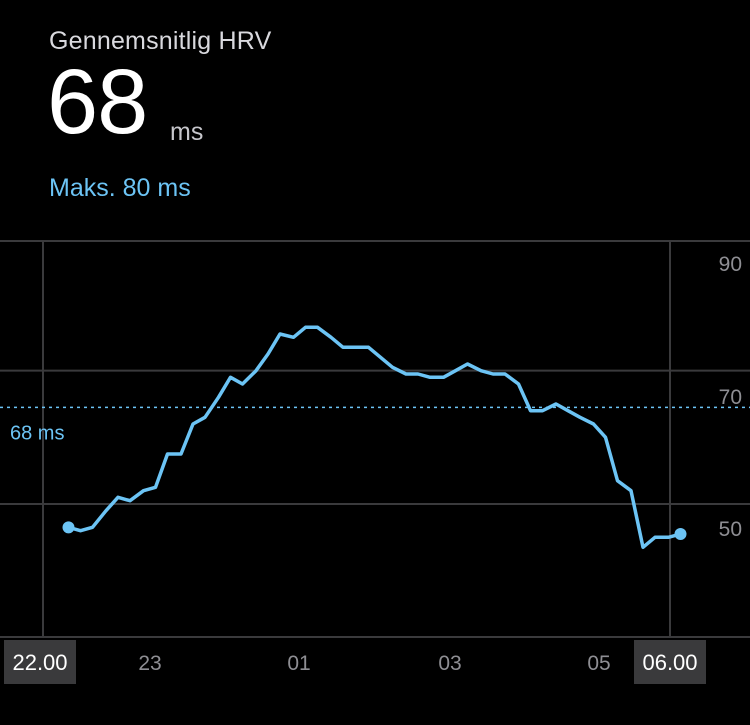 Image resolution: width=750 pixels, height=725 pixels. What do you see at coordinates (68, 527) in the screenshot?
I see `series-start-point` at bounding box center [68, 527].